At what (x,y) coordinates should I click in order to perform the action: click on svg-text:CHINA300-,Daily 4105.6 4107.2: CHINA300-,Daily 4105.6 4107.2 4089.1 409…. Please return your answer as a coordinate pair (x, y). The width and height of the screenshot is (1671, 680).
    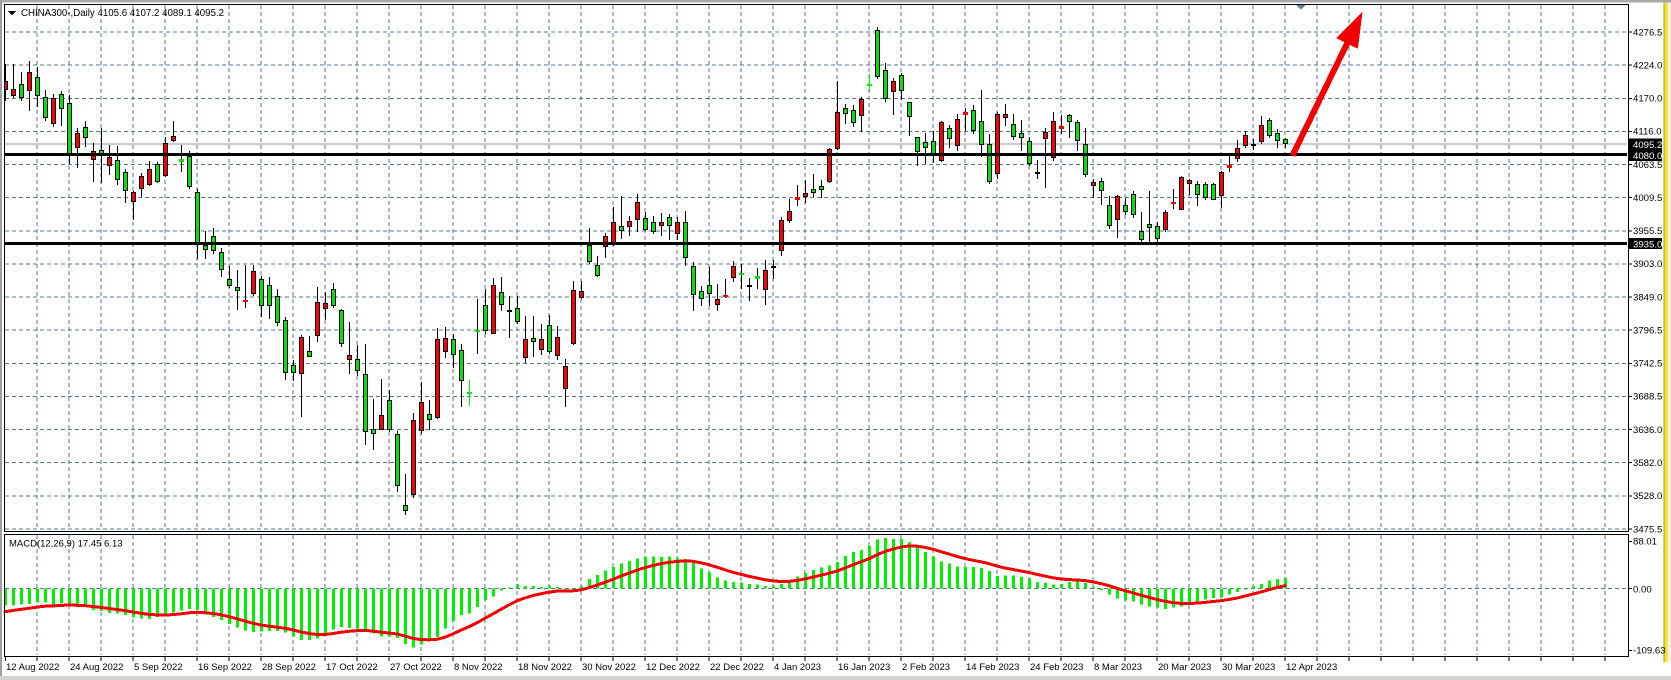
    Looking at the image, I should click on (122, 13).